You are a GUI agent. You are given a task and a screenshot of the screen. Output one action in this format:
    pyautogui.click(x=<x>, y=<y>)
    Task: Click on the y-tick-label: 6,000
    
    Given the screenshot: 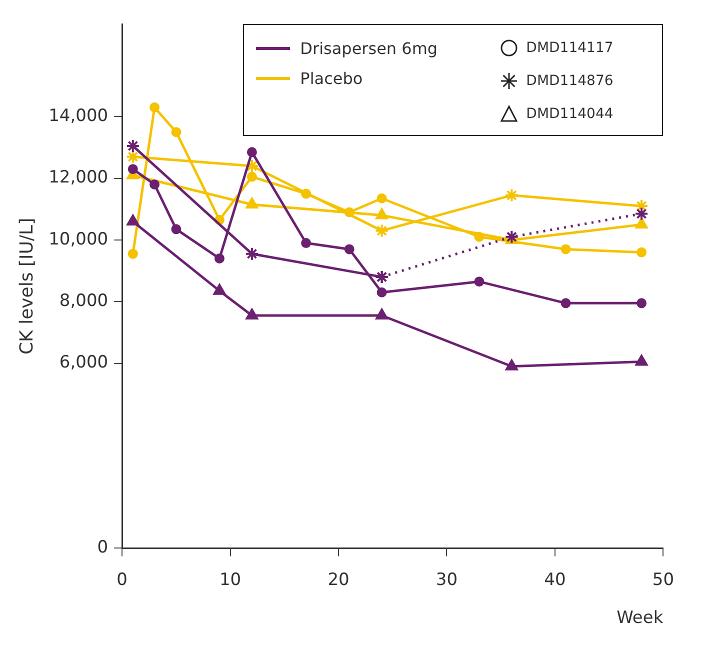 What is the action you would take?
    pyautogui.click(x=83, y=362)
    